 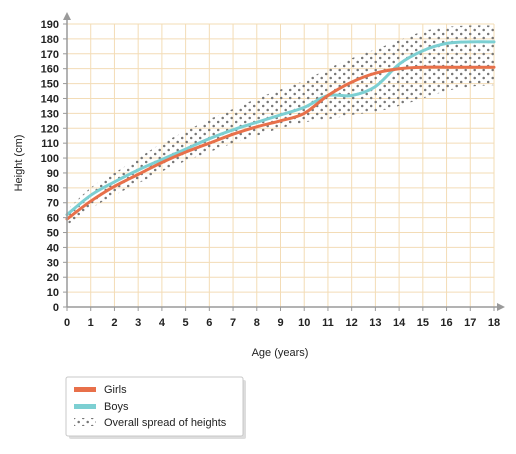 I want to click on x-tick-label: 9, so click(x=280, y=323).